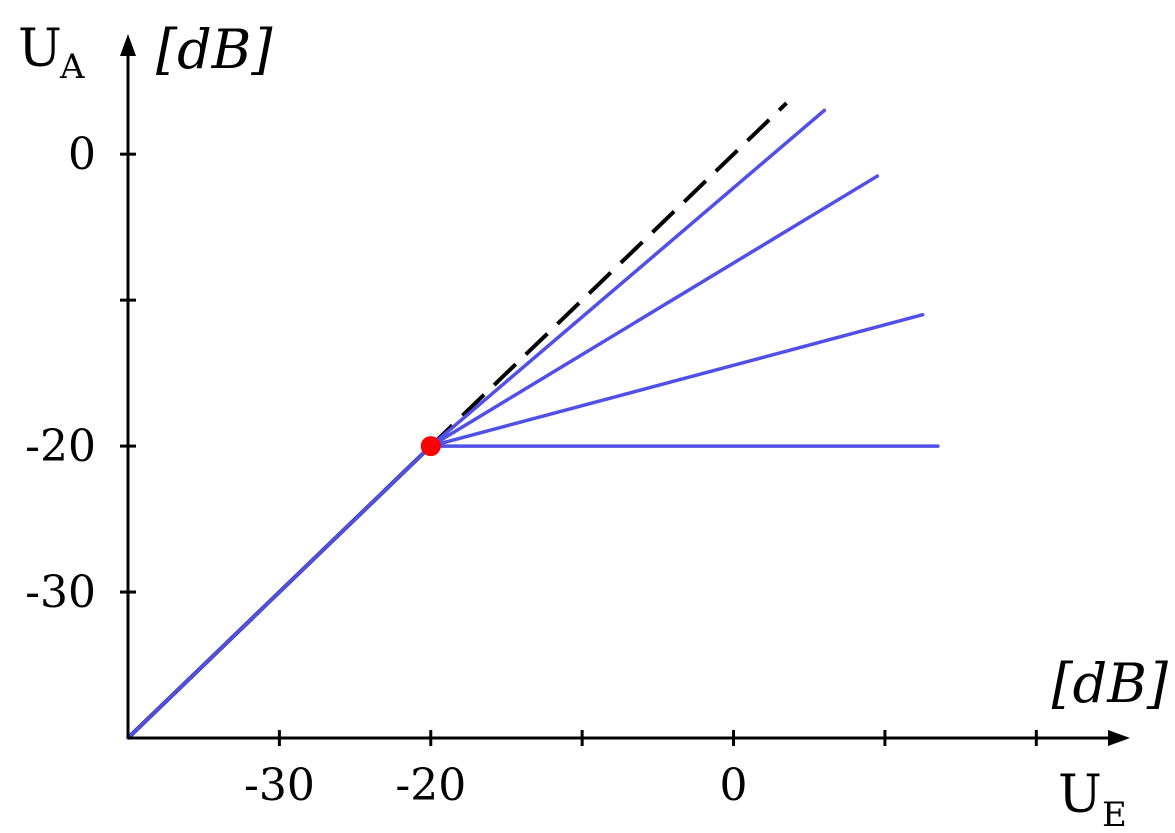  I want to click on x-tick-label: -20, so click(430, 785).